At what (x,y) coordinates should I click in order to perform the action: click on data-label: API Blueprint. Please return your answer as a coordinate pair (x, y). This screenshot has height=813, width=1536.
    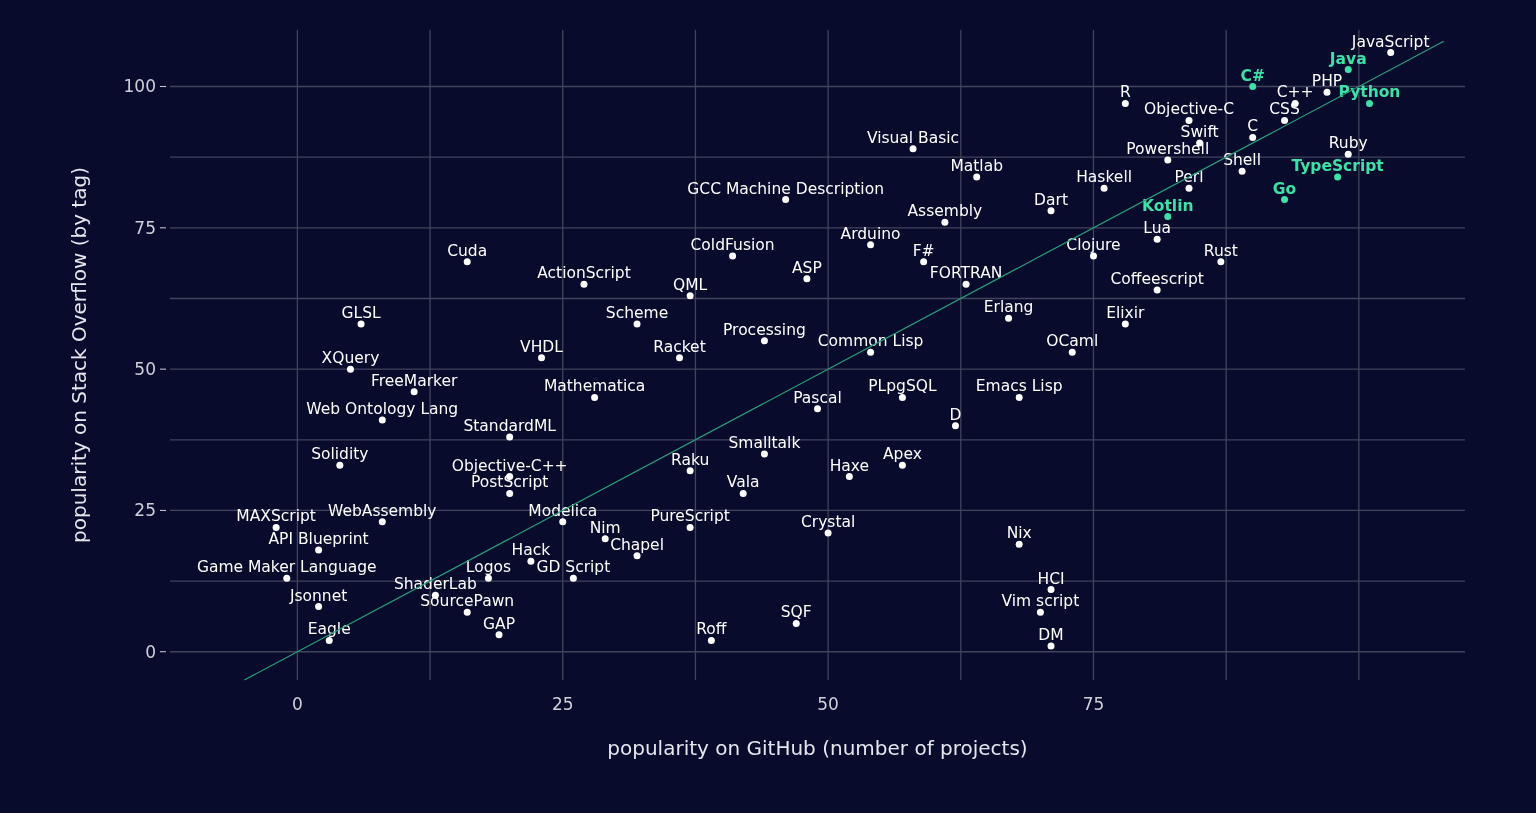
    Looking at the image, I should click on (318, 539).